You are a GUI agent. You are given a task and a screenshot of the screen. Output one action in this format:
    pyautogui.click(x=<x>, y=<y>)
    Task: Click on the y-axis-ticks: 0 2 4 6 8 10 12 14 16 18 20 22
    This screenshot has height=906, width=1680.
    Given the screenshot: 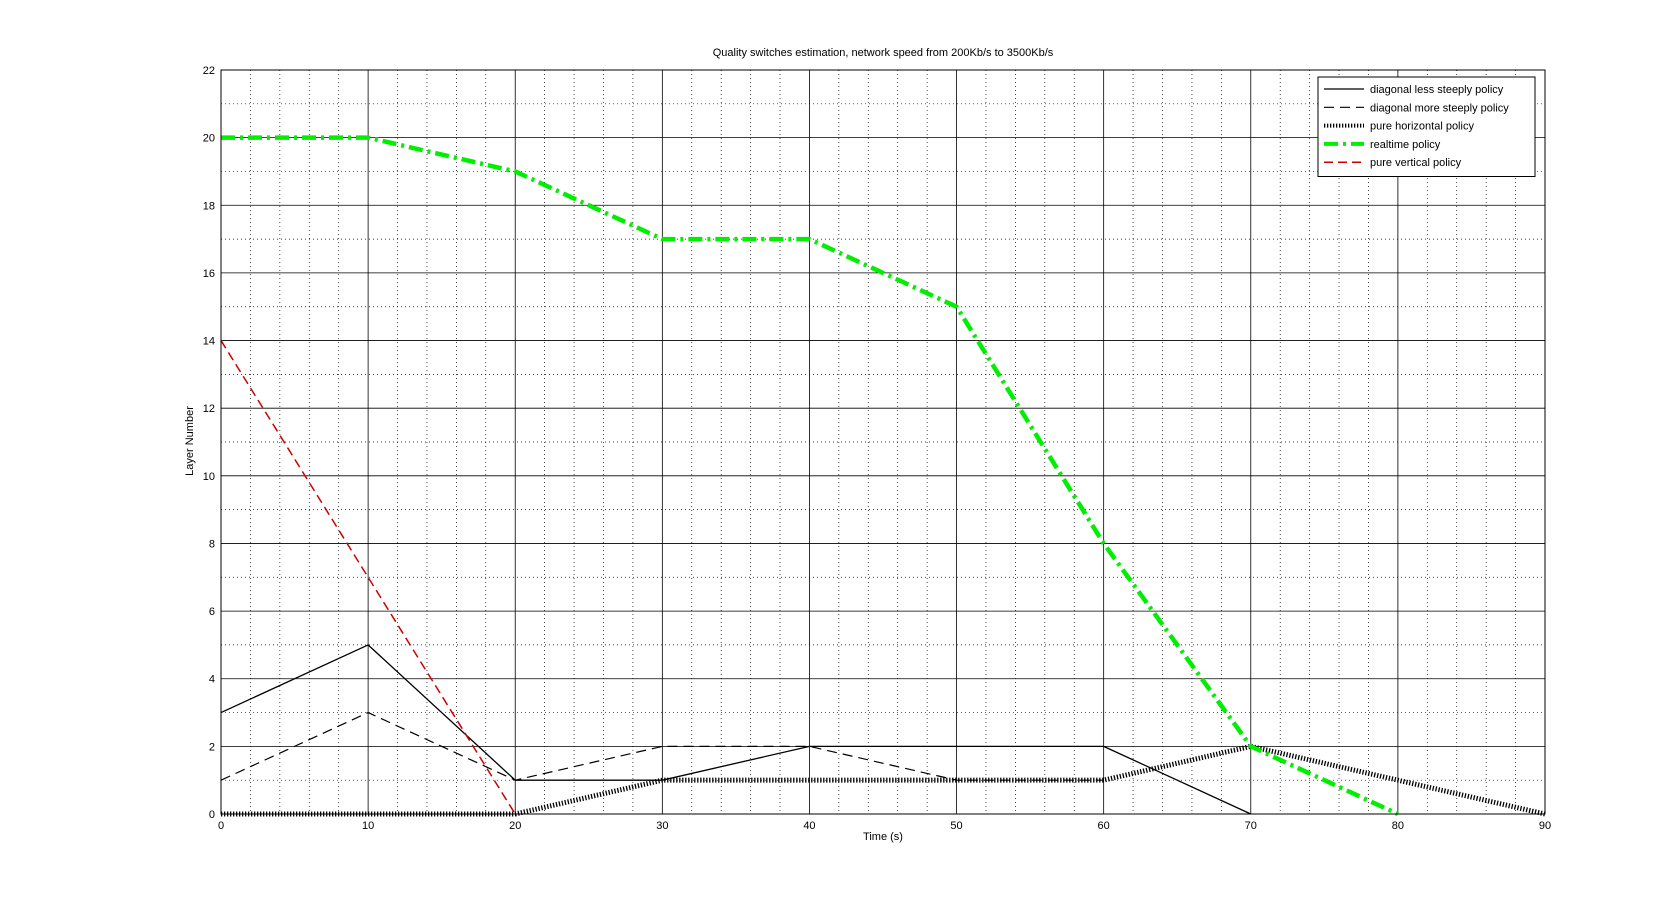 What is the action you would take?
    pyautogui.click(x=209, y=443)
    